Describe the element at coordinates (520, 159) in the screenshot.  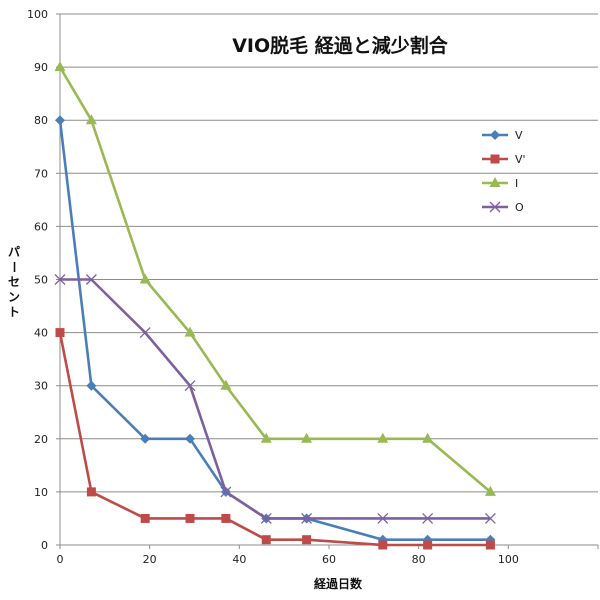
I see `legend-label: V'` at that location.